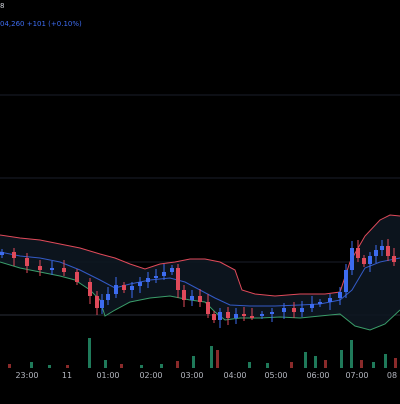 This screenshot has height=404, width=400. I want to click on x-tick-label: 01:00, so click(107, 375).